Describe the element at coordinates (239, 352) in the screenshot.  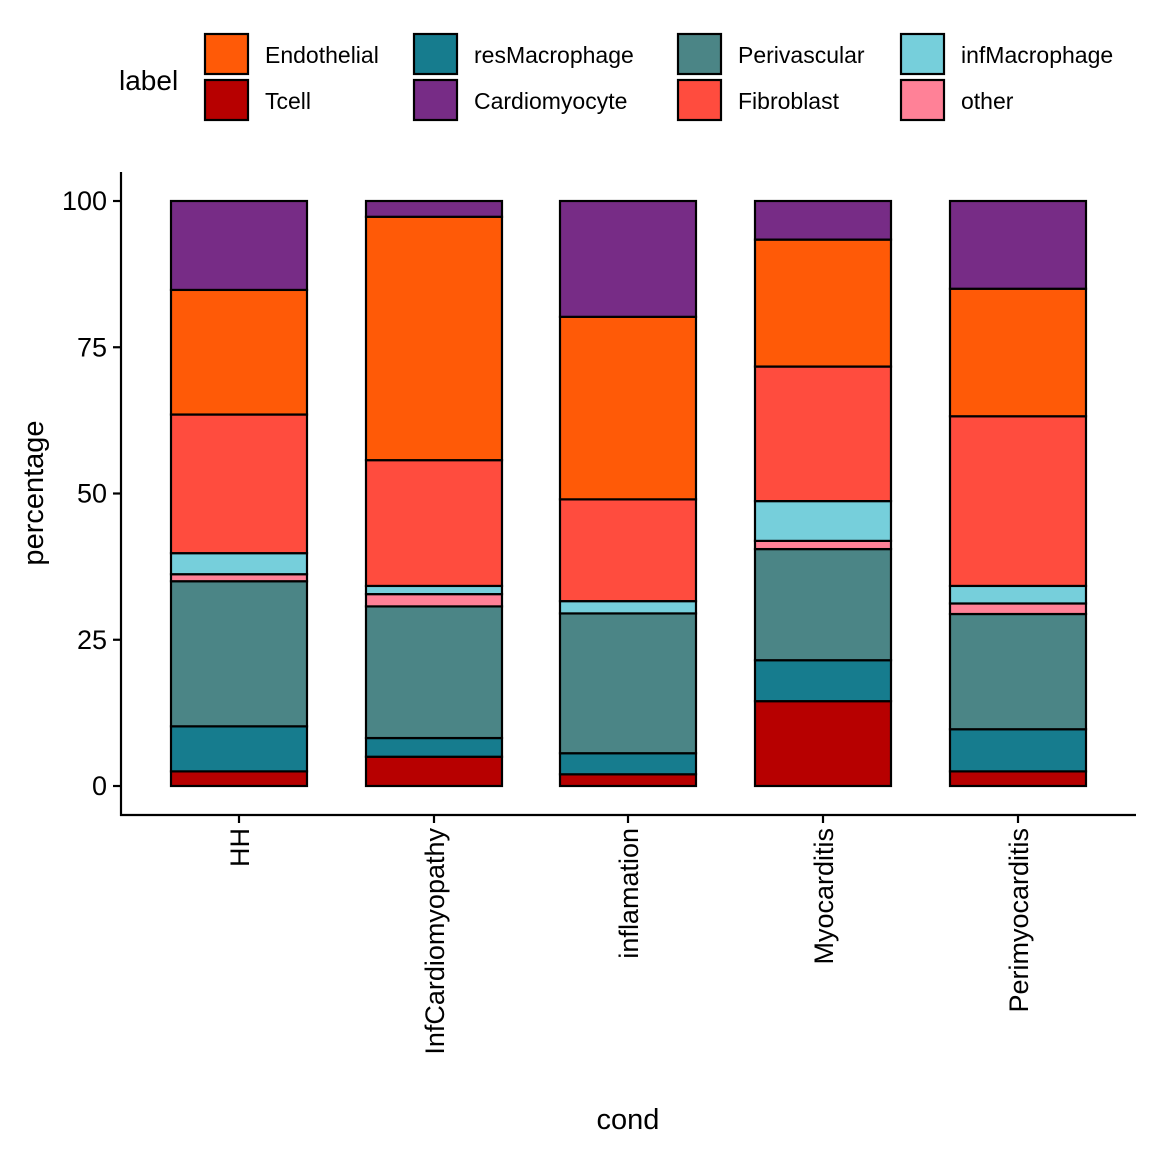
I see `bar-segment-hh-endothelial` at that location.